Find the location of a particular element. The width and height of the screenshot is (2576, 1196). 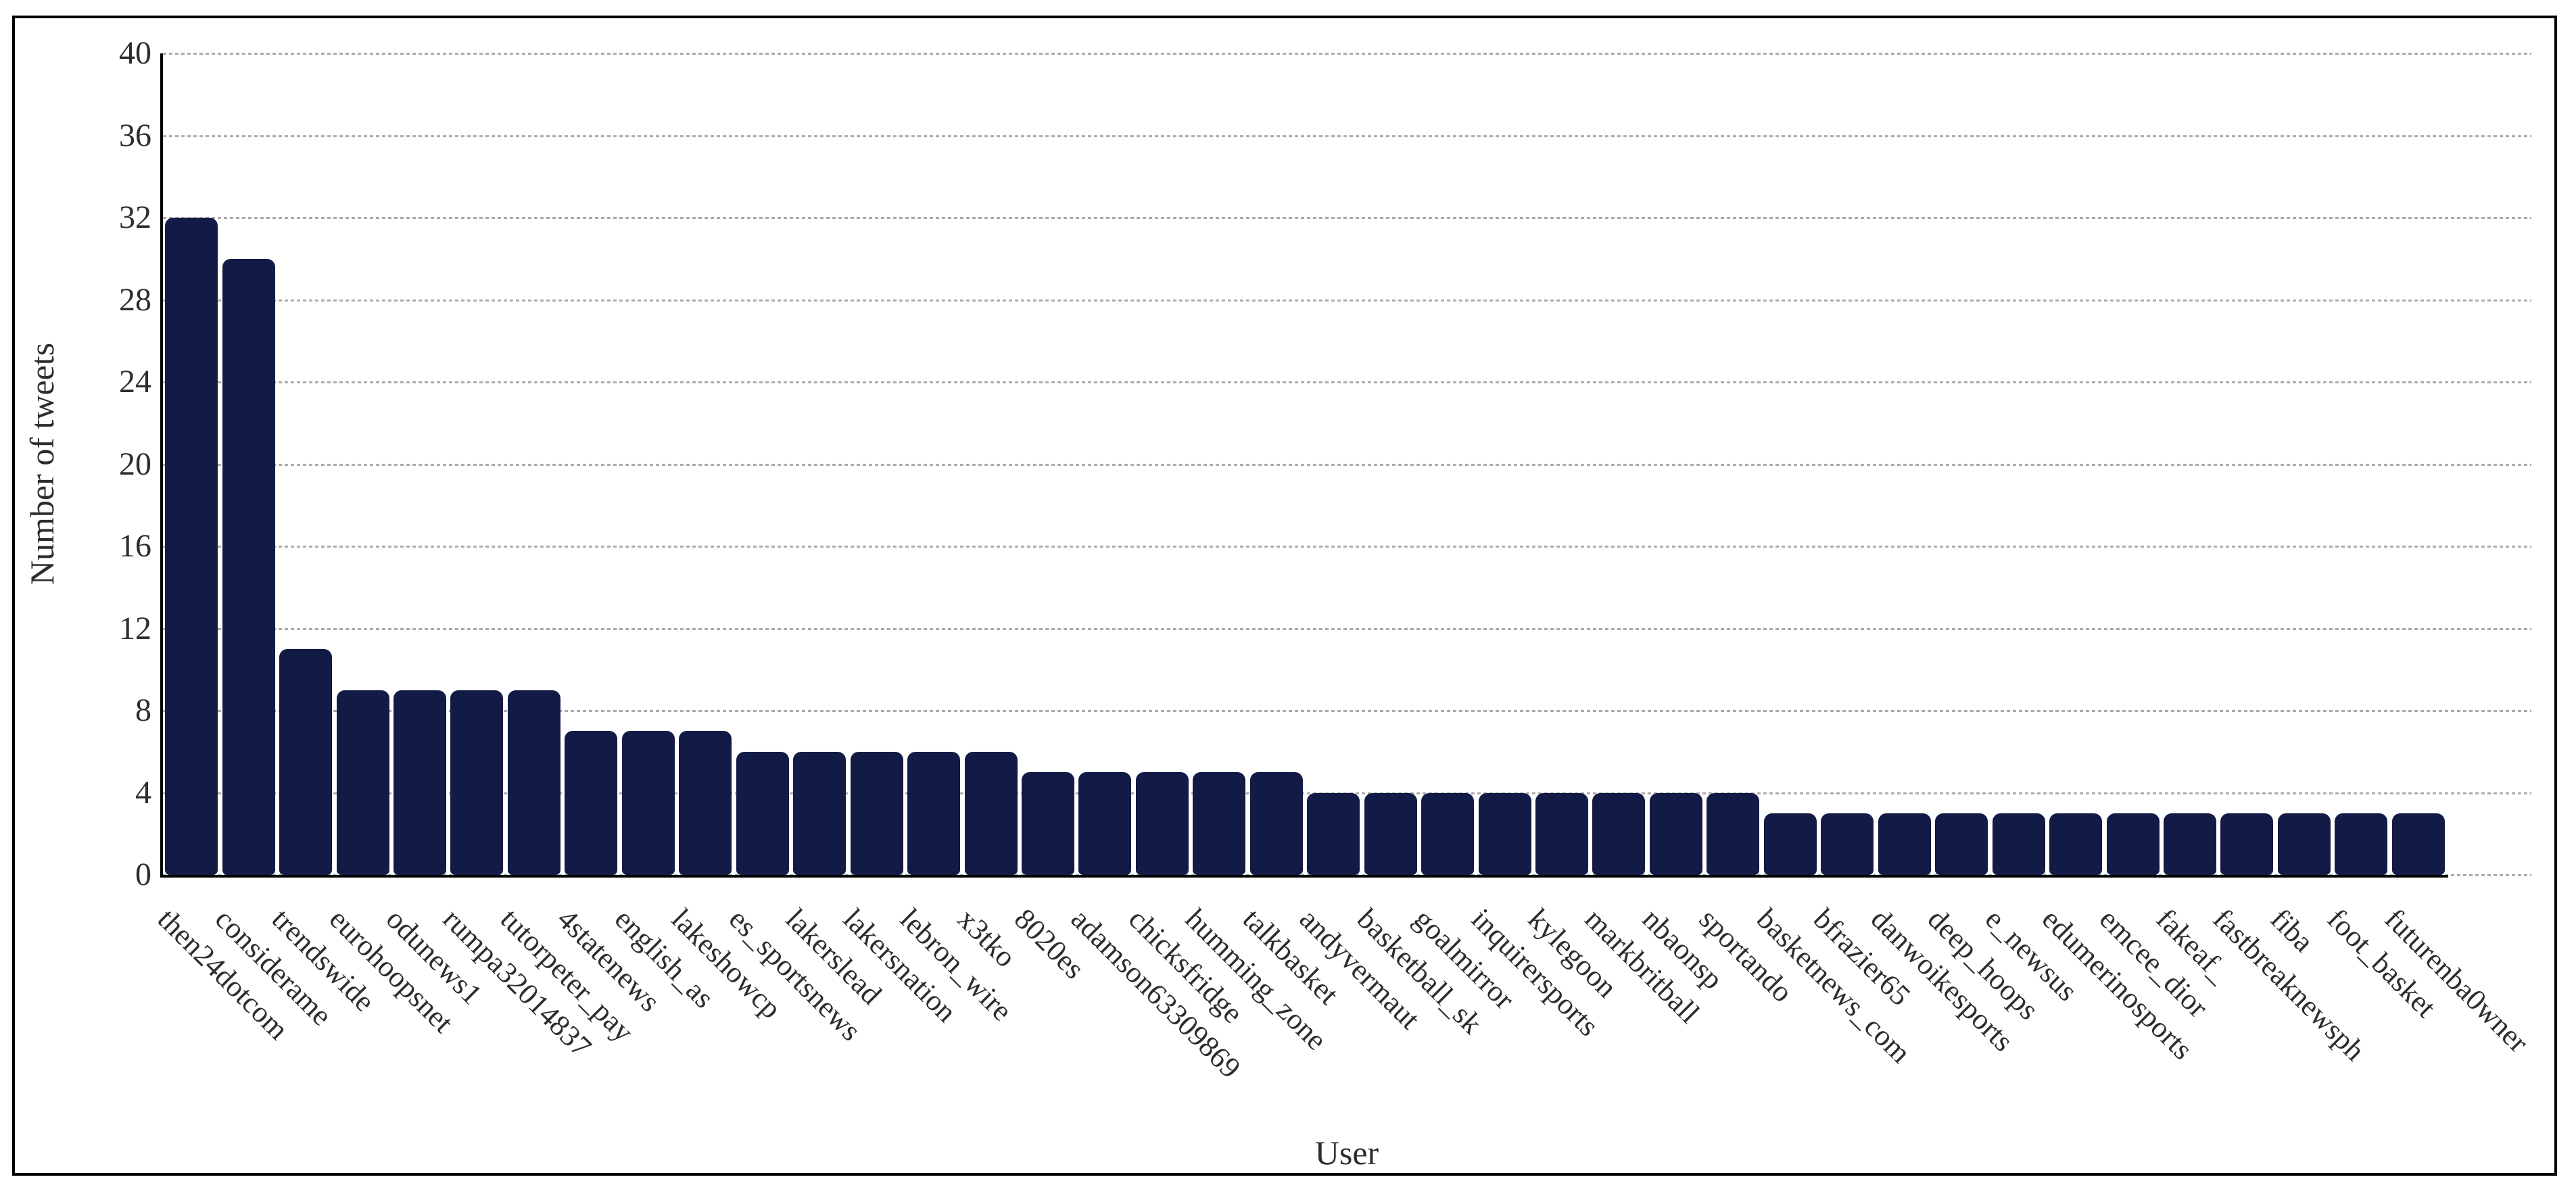

bar-deep_hoops is located at coordinates (1961, 844).